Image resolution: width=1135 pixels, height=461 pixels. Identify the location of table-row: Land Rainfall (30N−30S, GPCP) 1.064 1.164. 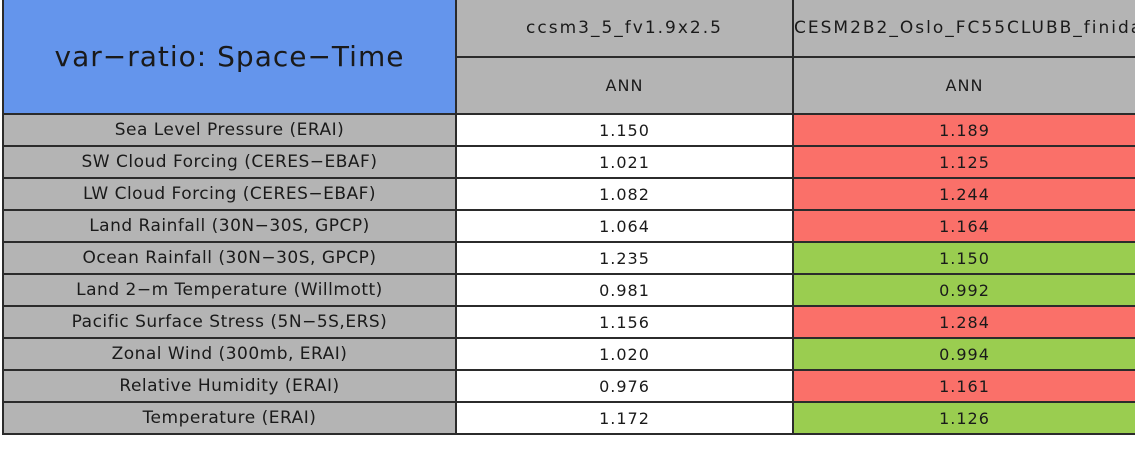
(568, 226).